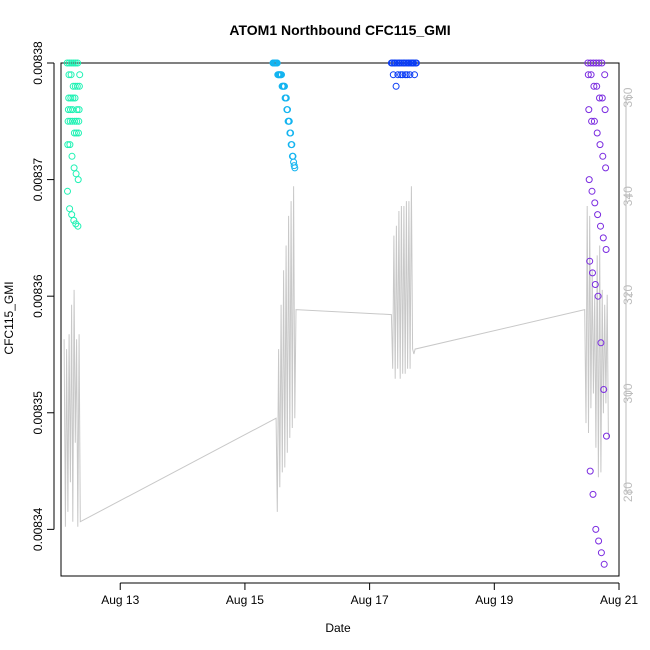 The width and height of the screenshot is (650, 650). I want to click on y-tick-label: 0.00834, so click(38, 529).